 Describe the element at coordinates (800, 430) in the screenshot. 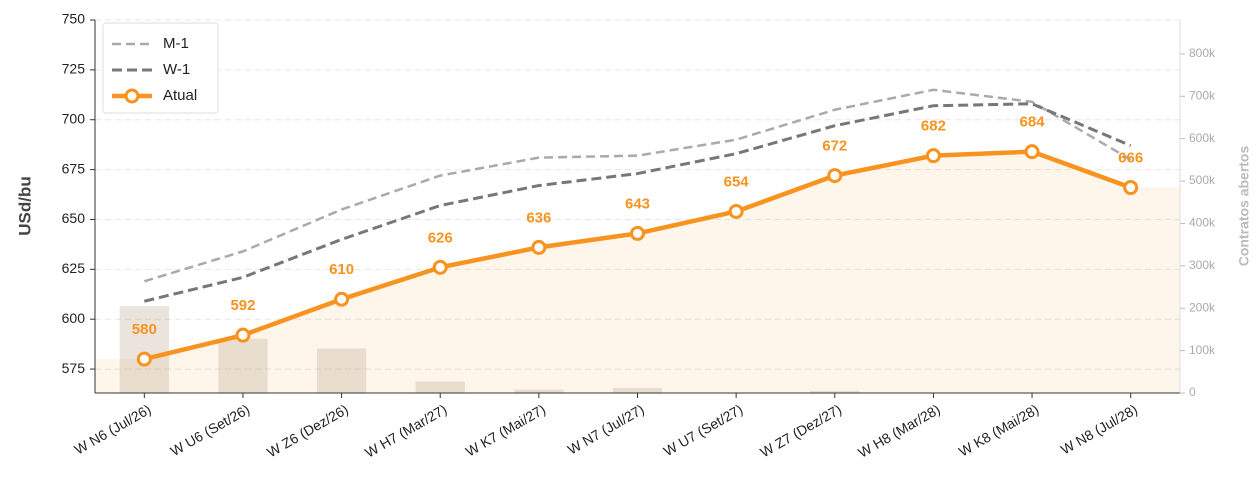

I see `x-tick-label: W Z7 (Dez/27)` at that location.